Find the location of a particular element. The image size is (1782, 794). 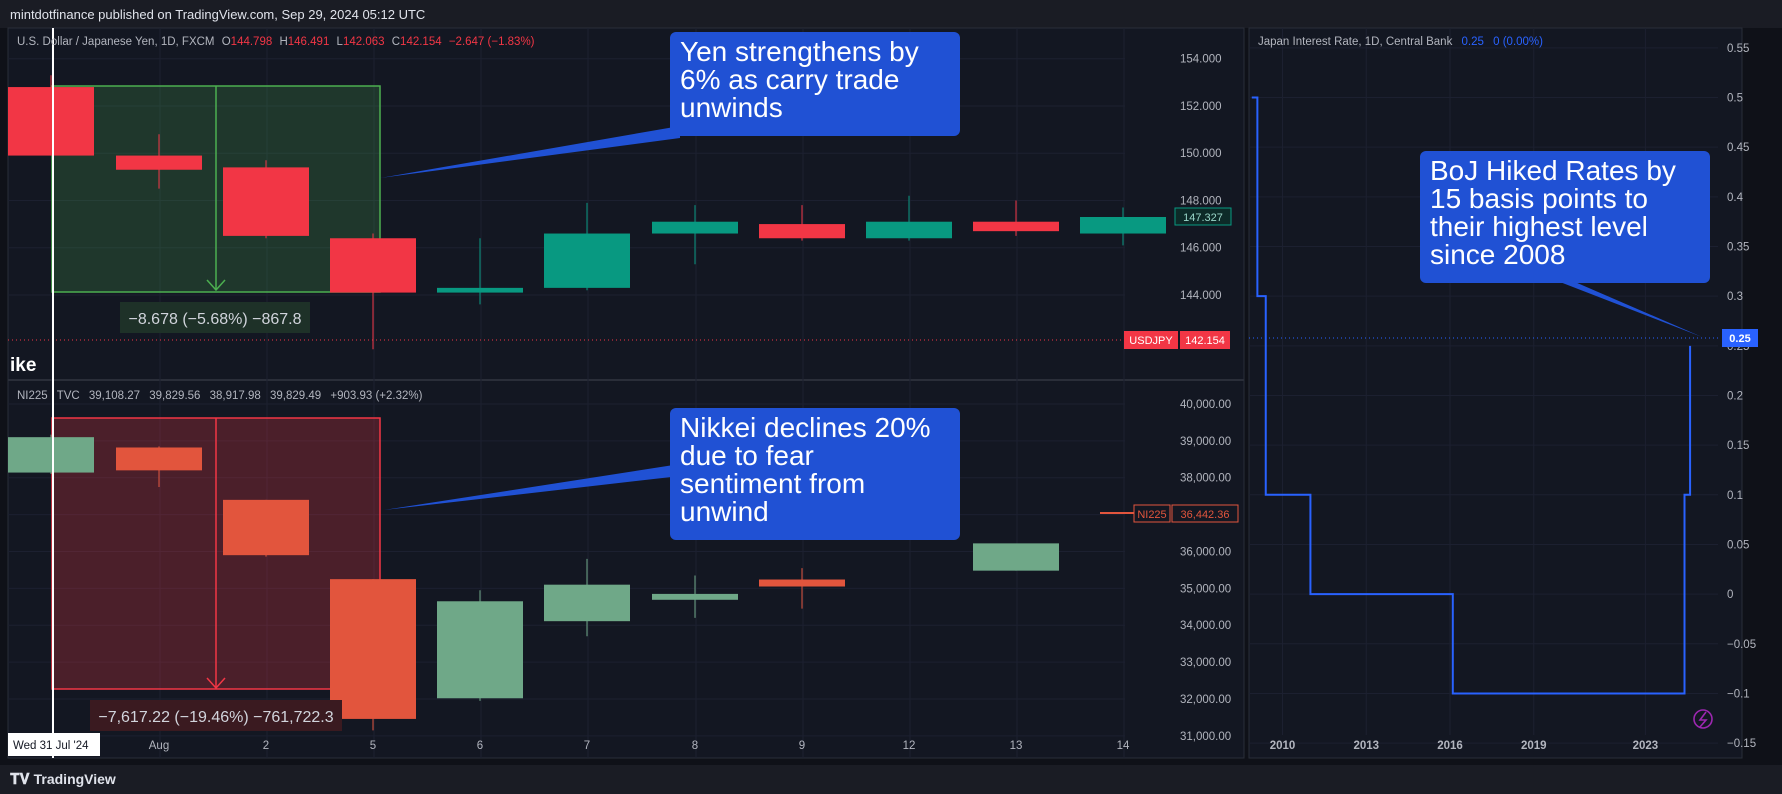

usdjpy-close: 142.154 is located at coordinates (421, 42).